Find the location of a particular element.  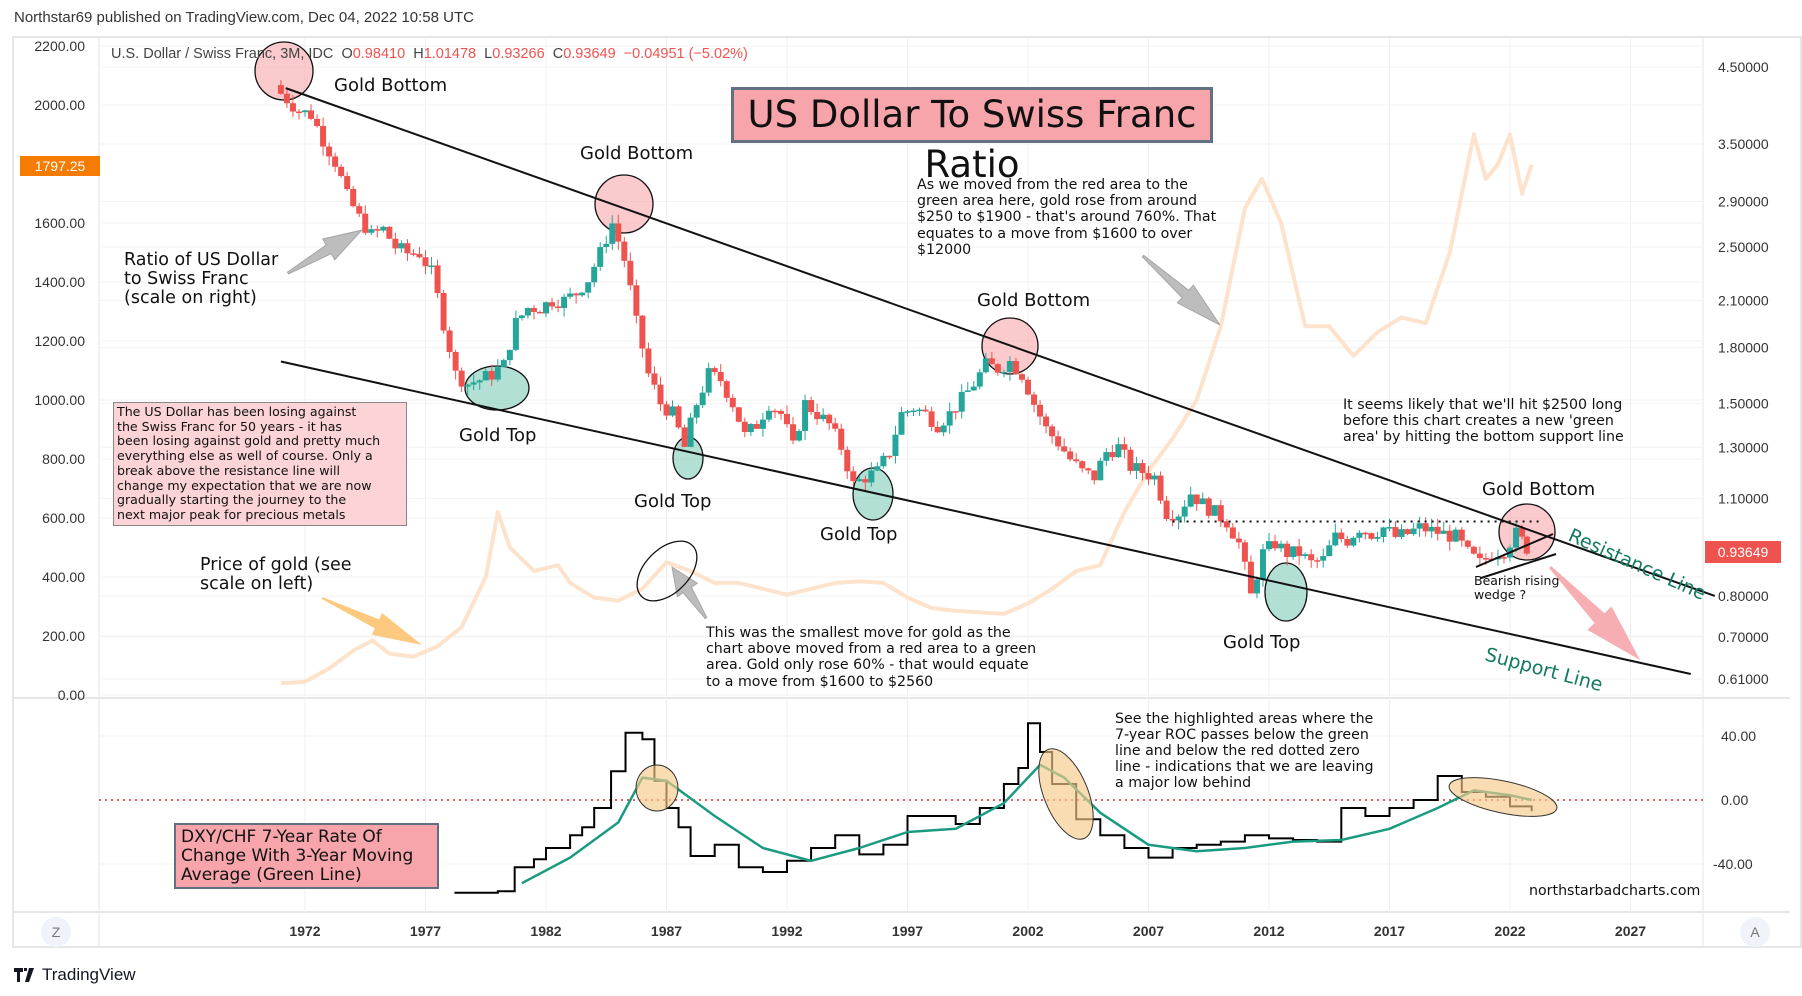

roc-highlight-oval-1986 is located at coordinates (657, 788).